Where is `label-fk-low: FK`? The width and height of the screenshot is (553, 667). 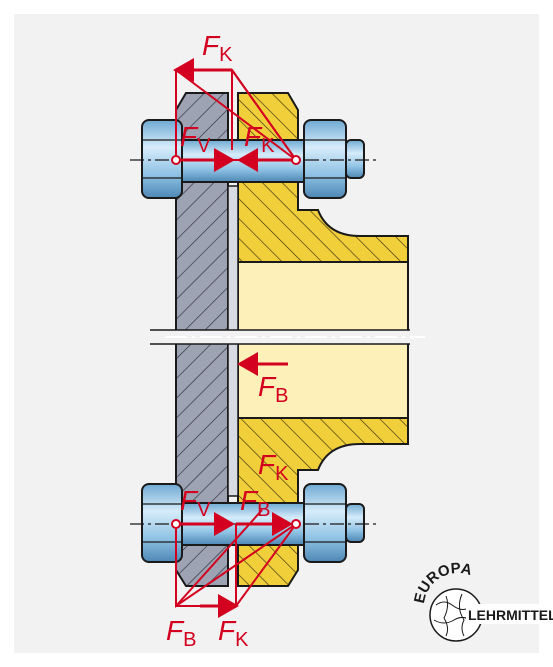
label-fk-low: FK is located at coordinates (273, 467).